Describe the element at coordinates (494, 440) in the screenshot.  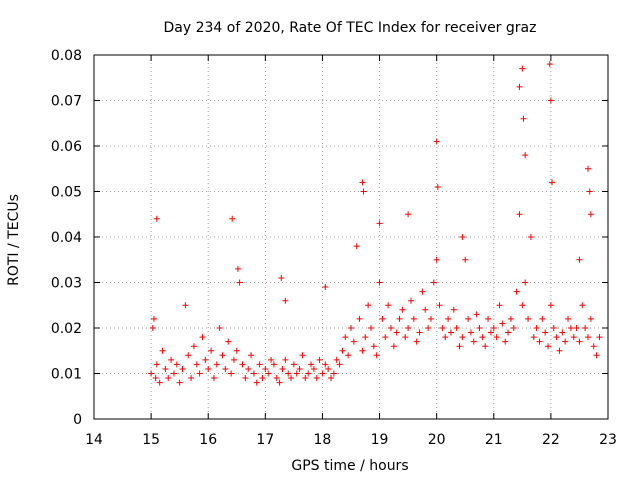
I see `x-tick-label: 21` at that location.